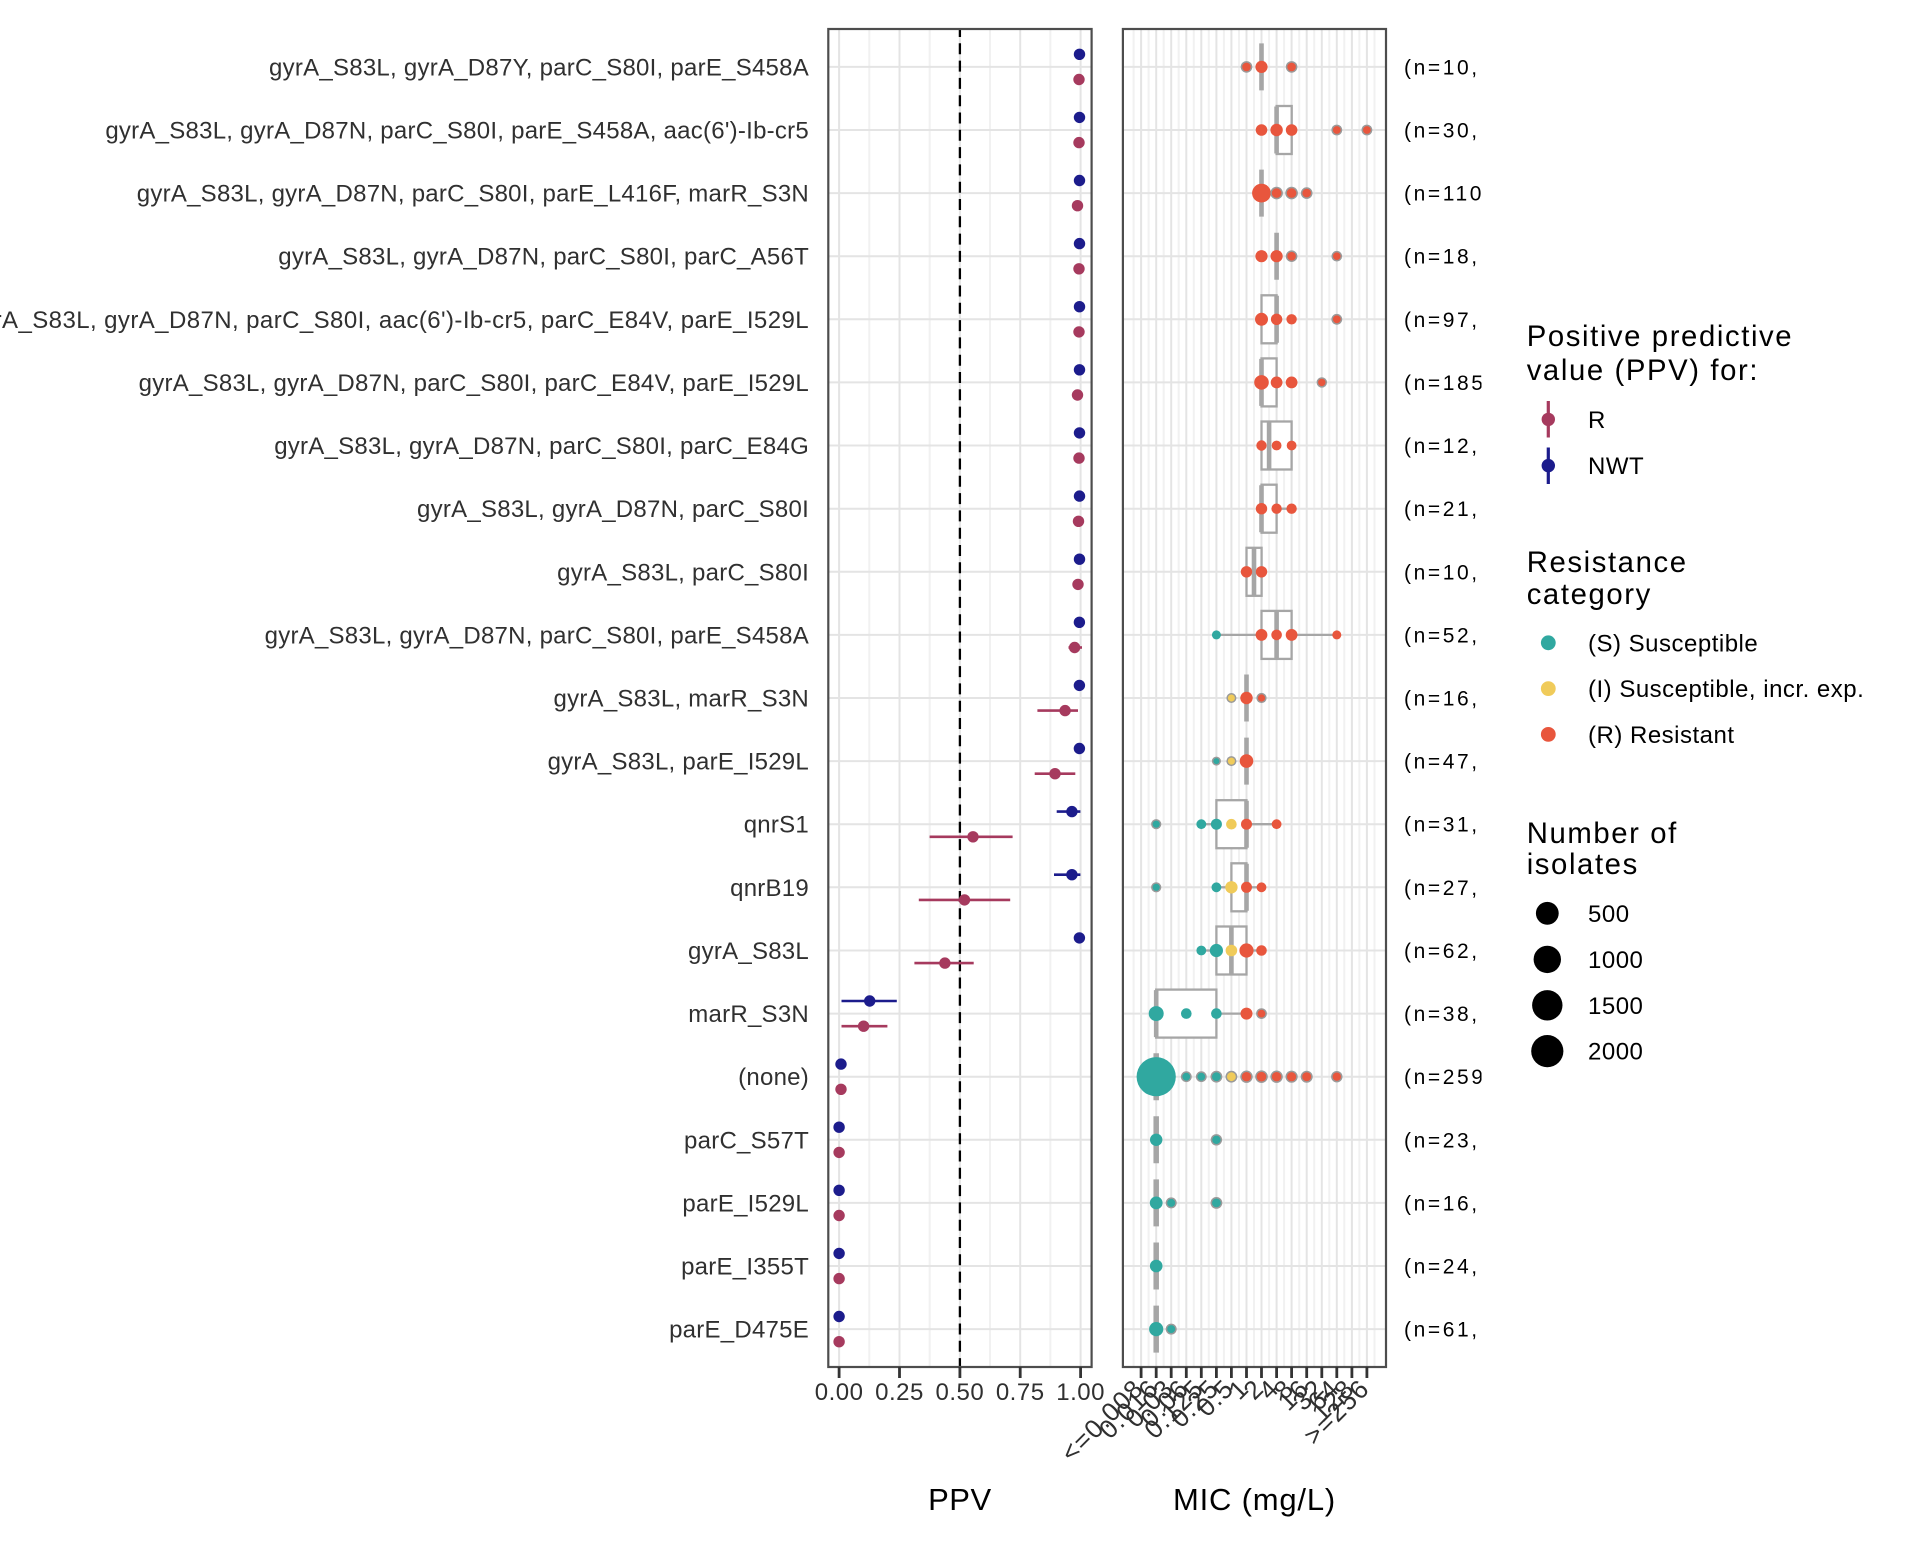 Image resolution: width=1920 pixels, height=1541 pixels. What do you see at coordinates (1020, 1392) in the screenshot?
I see `svg-text: 0.75` at bounding box center [1020, 1392].